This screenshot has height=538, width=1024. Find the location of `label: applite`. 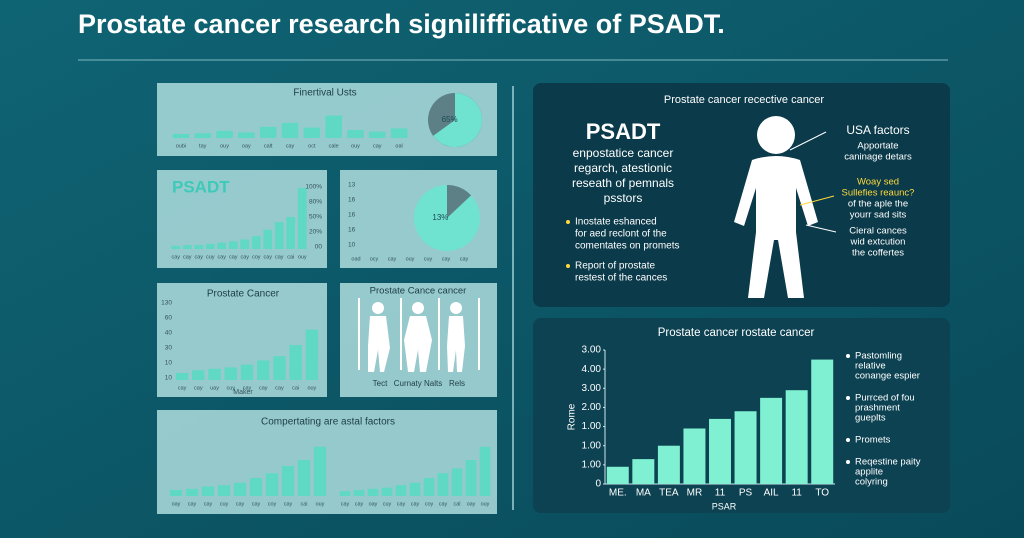

label: applite is located at coordinates (869, 472).